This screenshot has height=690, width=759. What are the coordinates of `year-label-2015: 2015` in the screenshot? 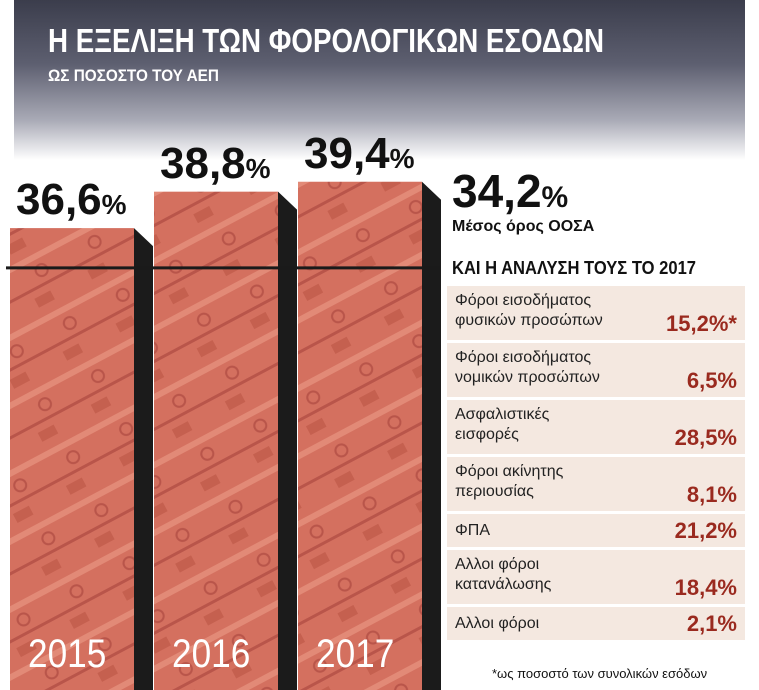 It's located at (67, 654).